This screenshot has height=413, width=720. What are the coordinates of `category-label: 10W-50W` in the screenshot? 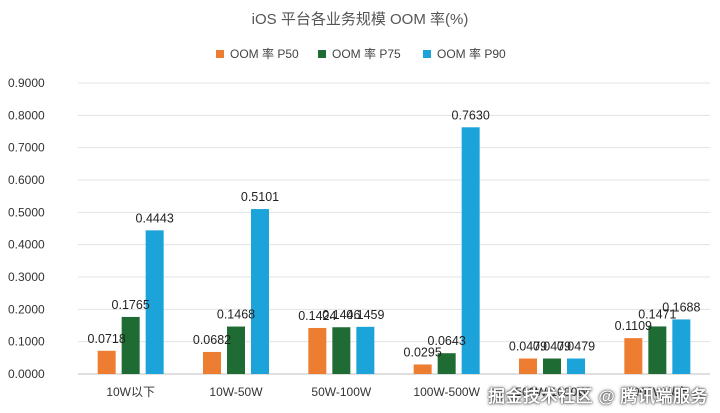 It's located at (236, 392).